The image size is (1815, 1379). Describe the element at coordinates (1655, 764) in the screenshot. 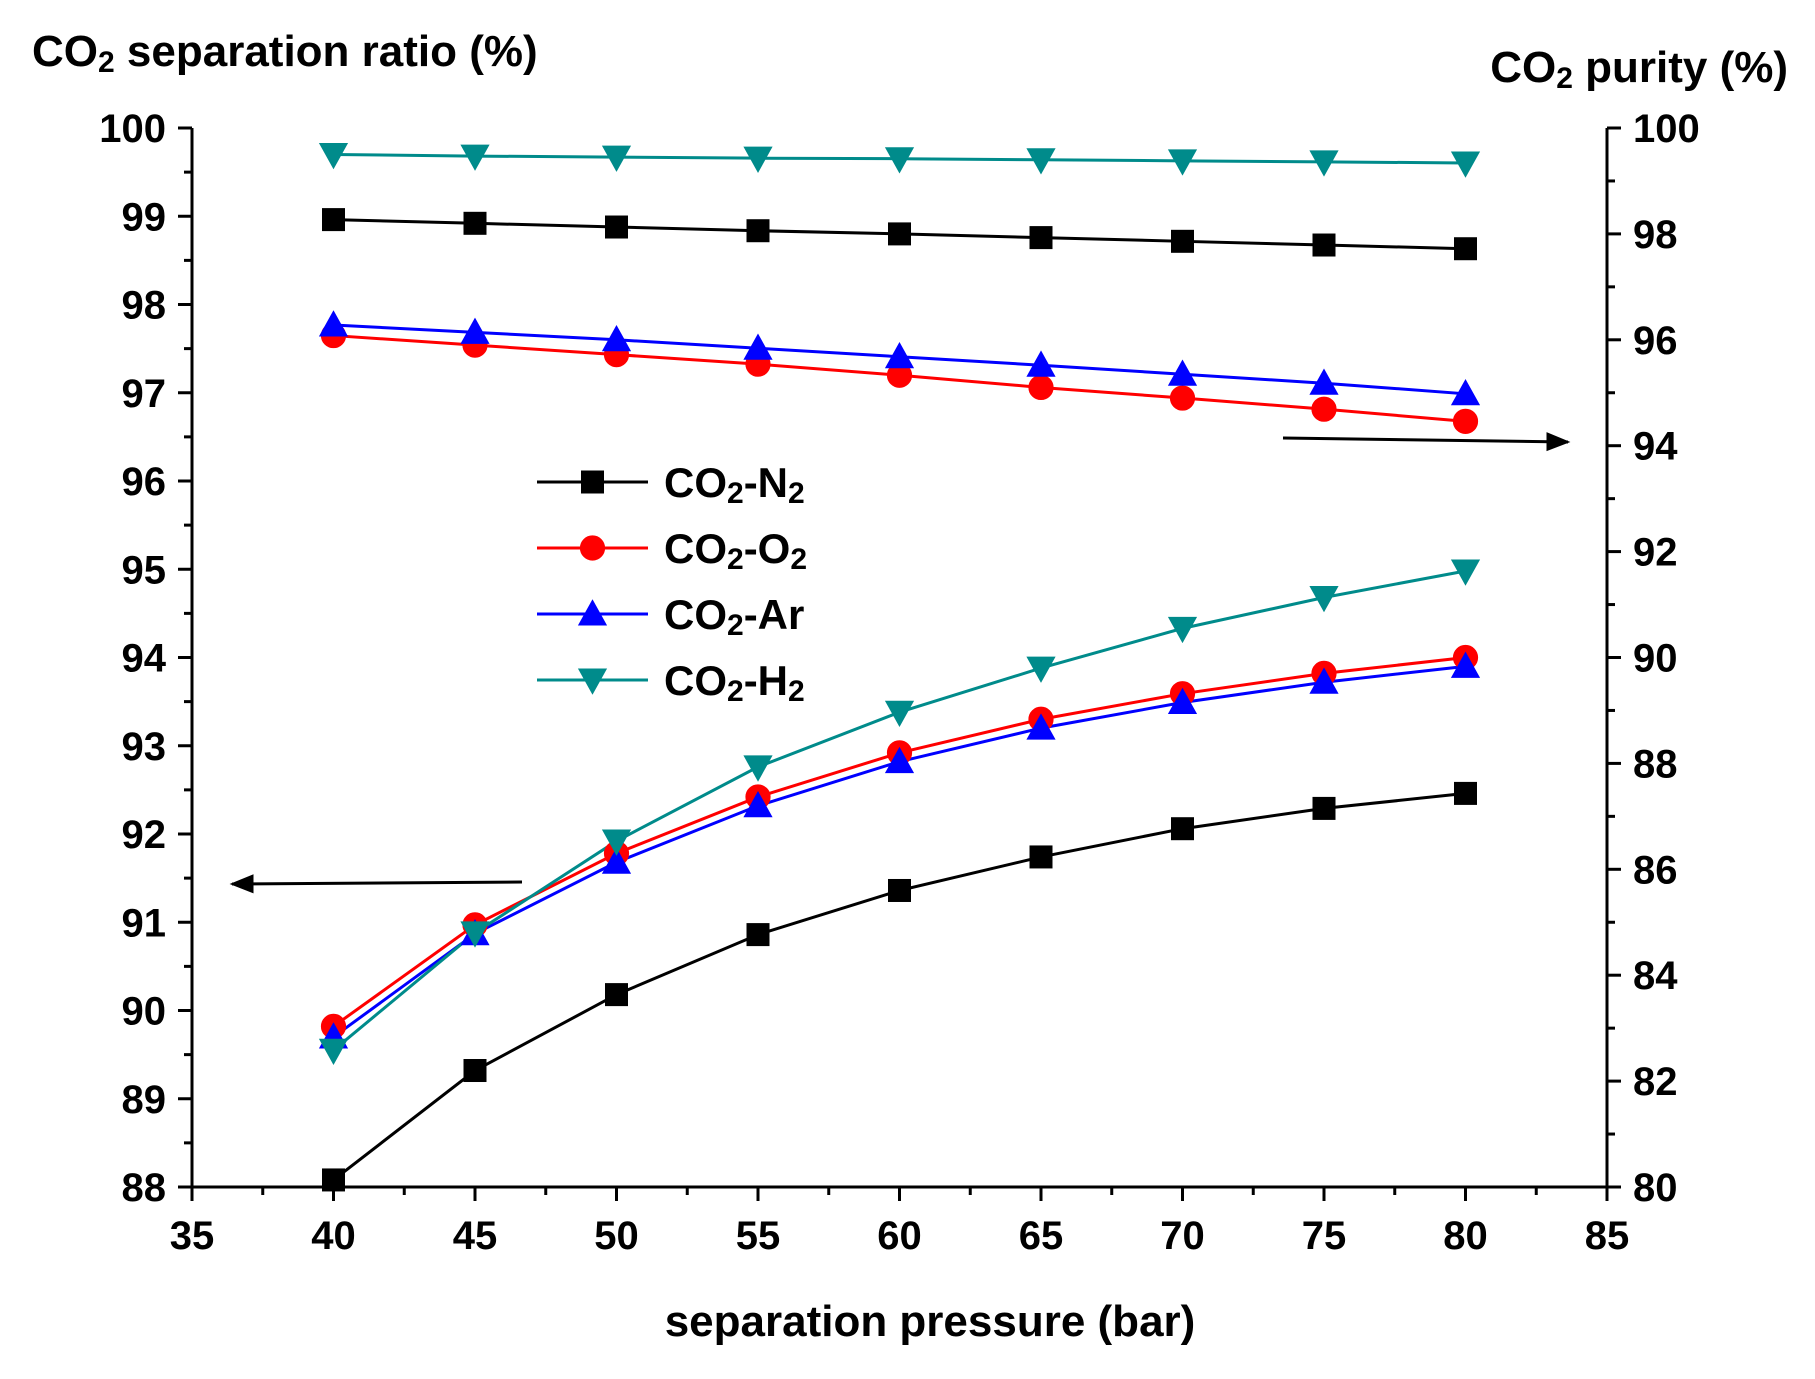

I see `y-right-tick-label: 88` at that location.